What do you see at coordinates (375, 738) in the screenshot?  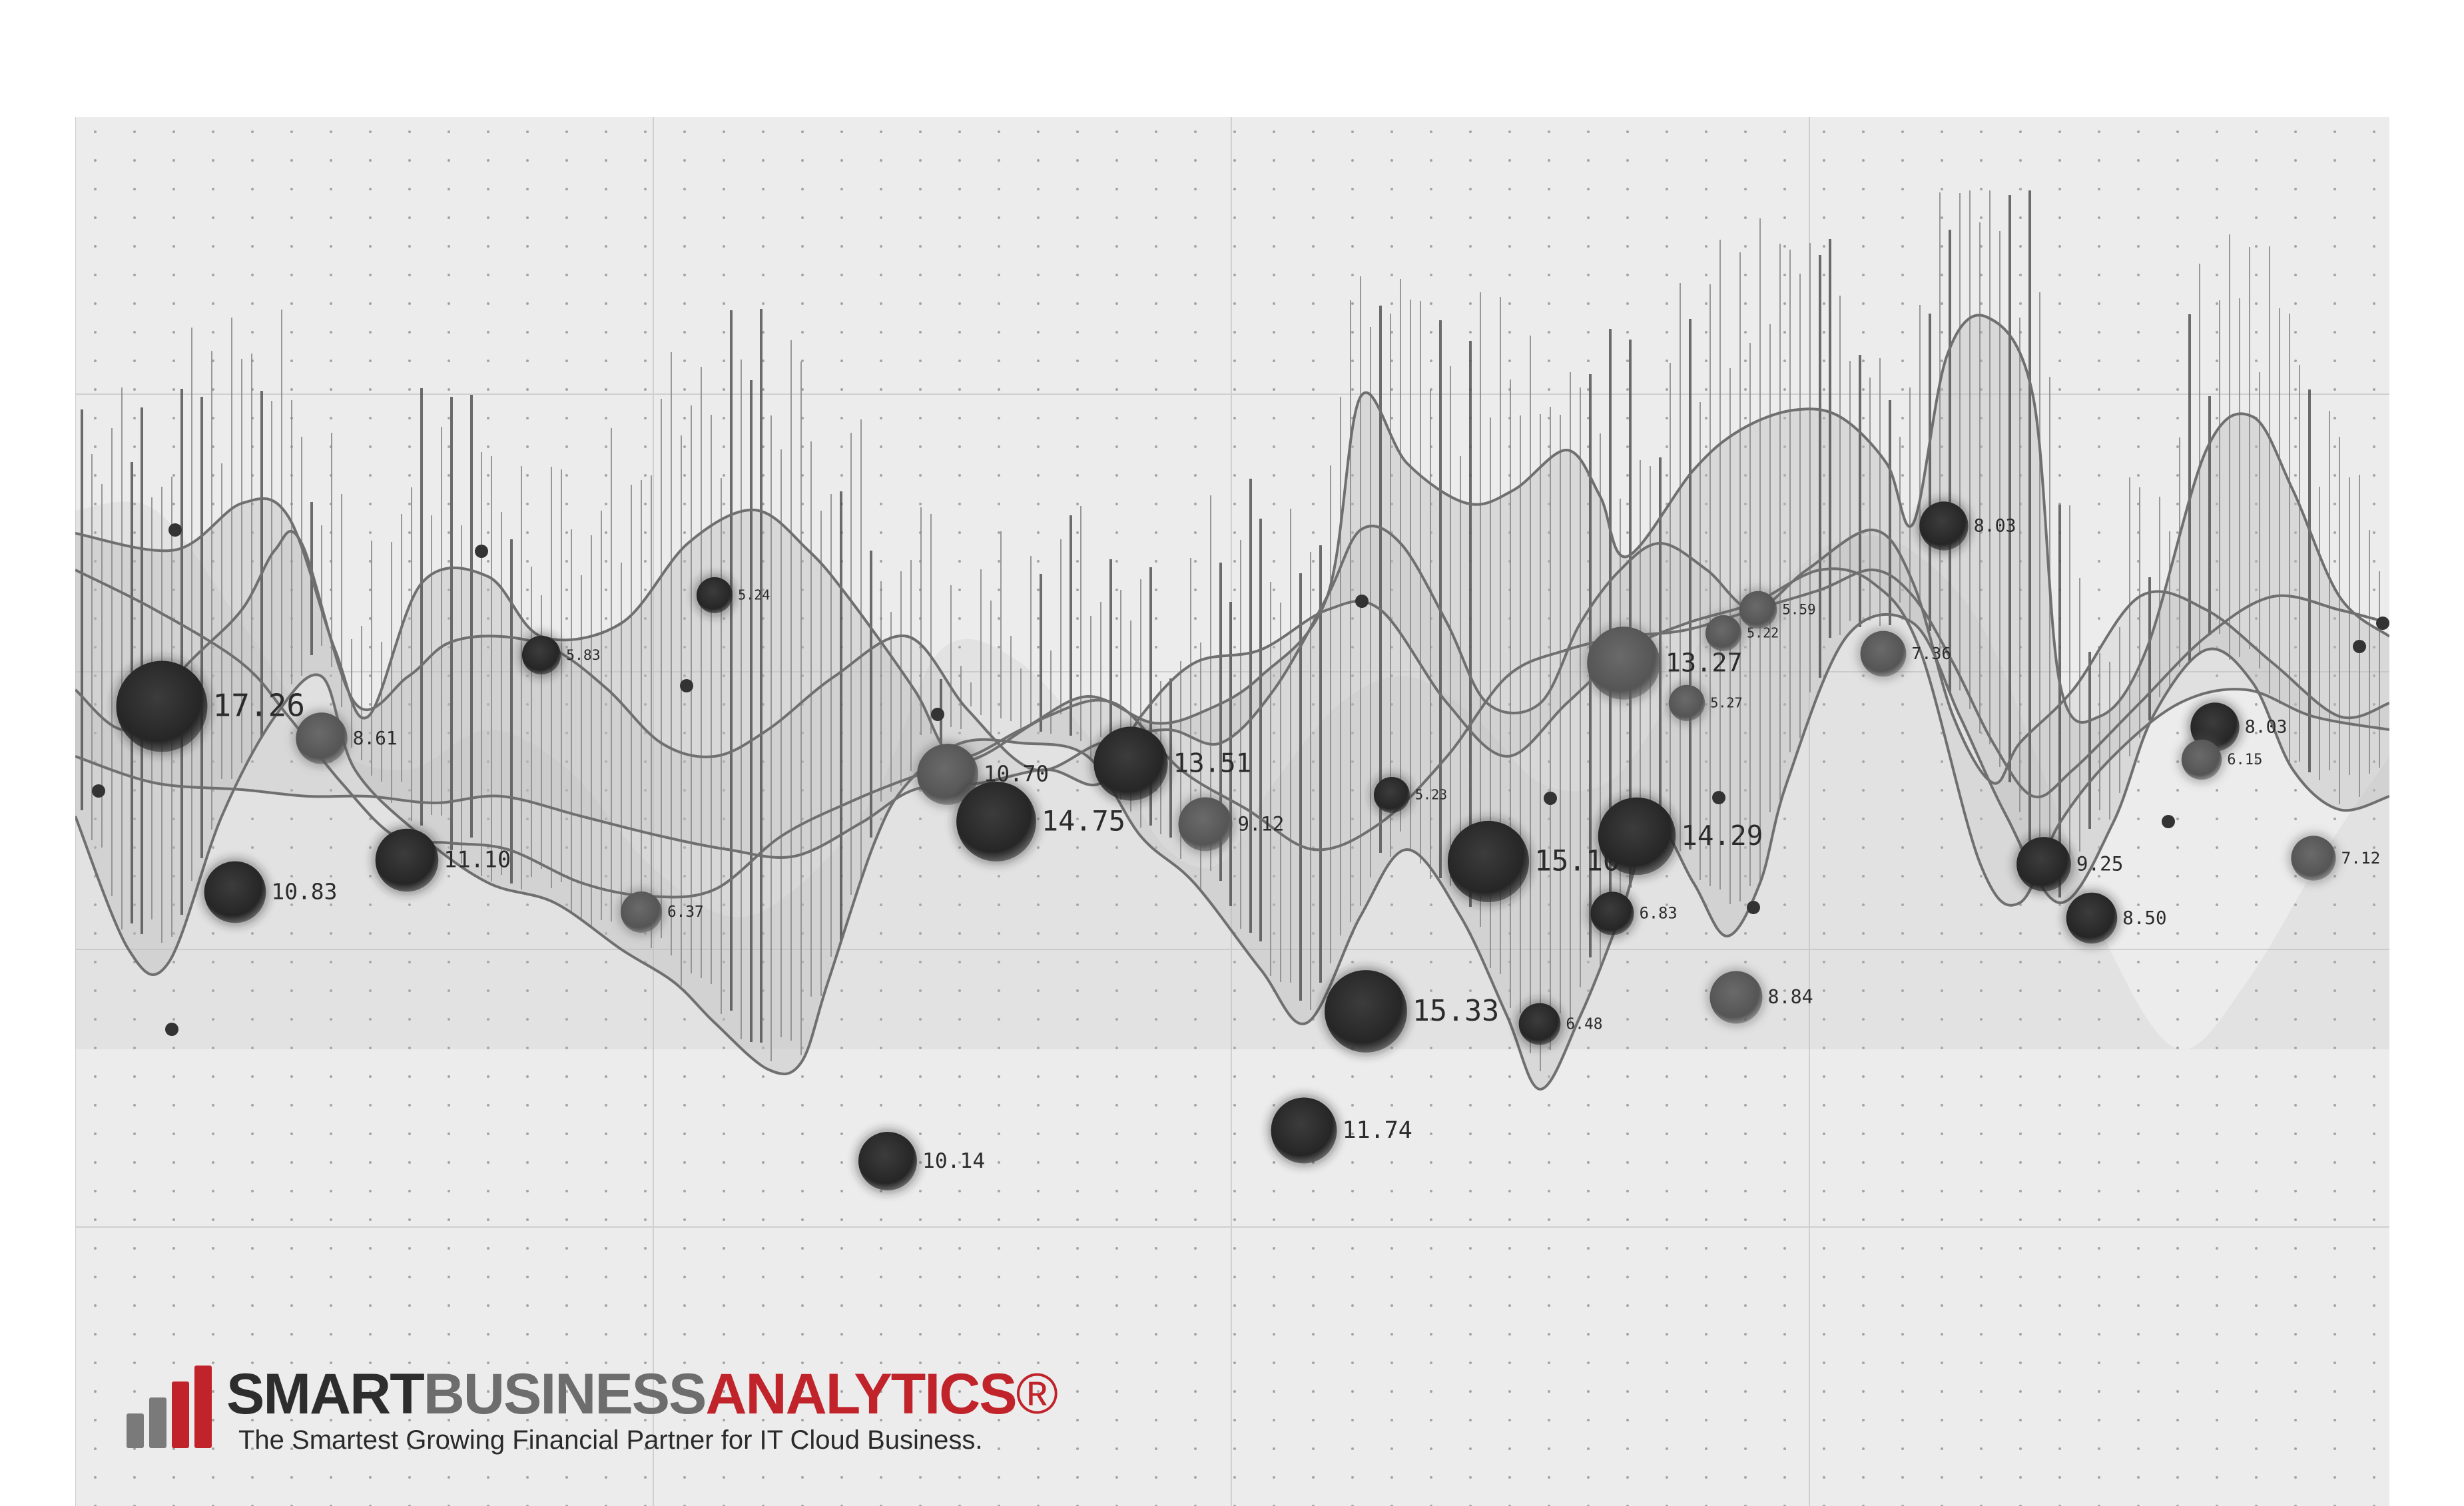 I see `bubble-label: 8.61` at bounding box center [375, 738].